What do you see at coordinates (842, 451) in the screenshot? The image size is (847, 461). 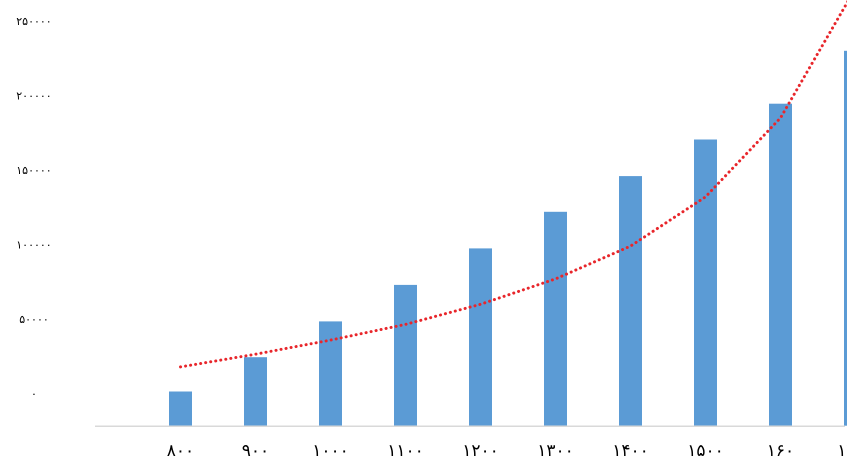 I see `x-tick-label: ۱۷۵۰` at bounding box center [842, 451].